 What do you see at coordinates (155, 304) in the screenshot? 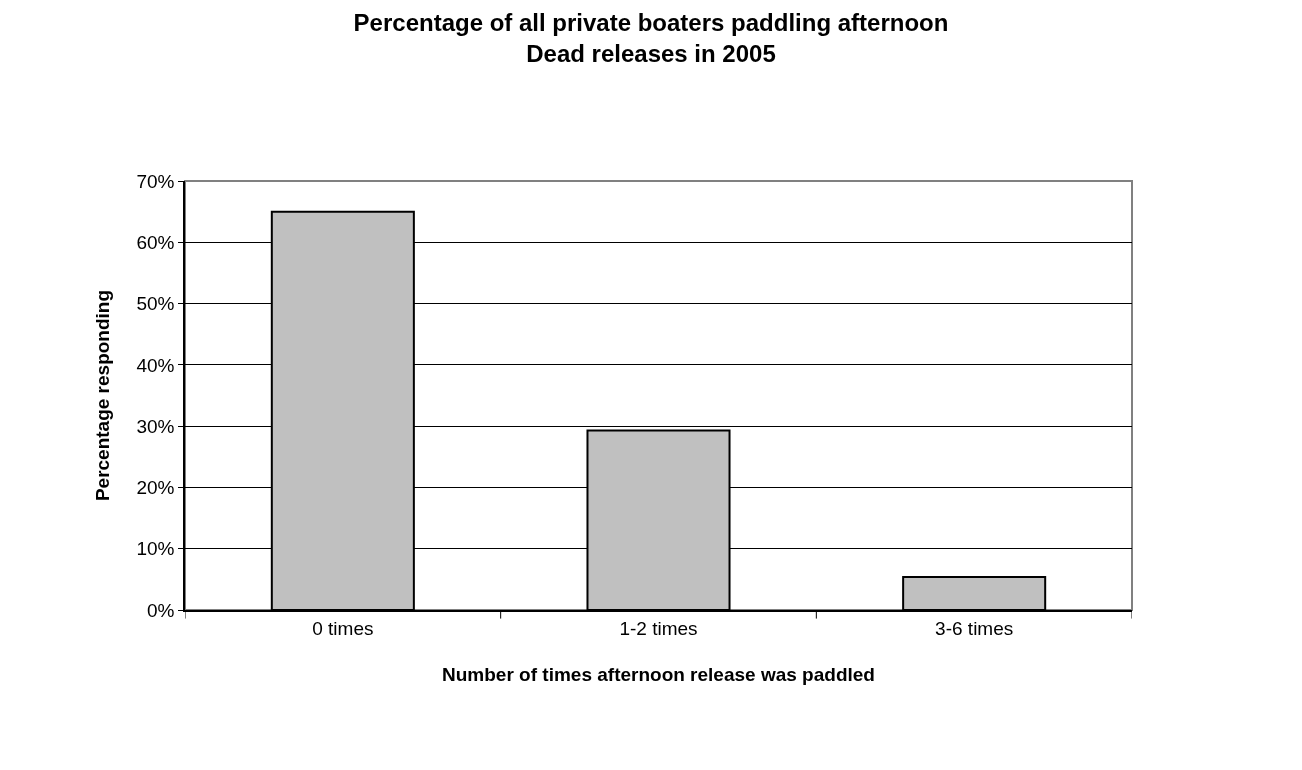
I see `y-tick-label: 50%` at bounding box center [155, 304].